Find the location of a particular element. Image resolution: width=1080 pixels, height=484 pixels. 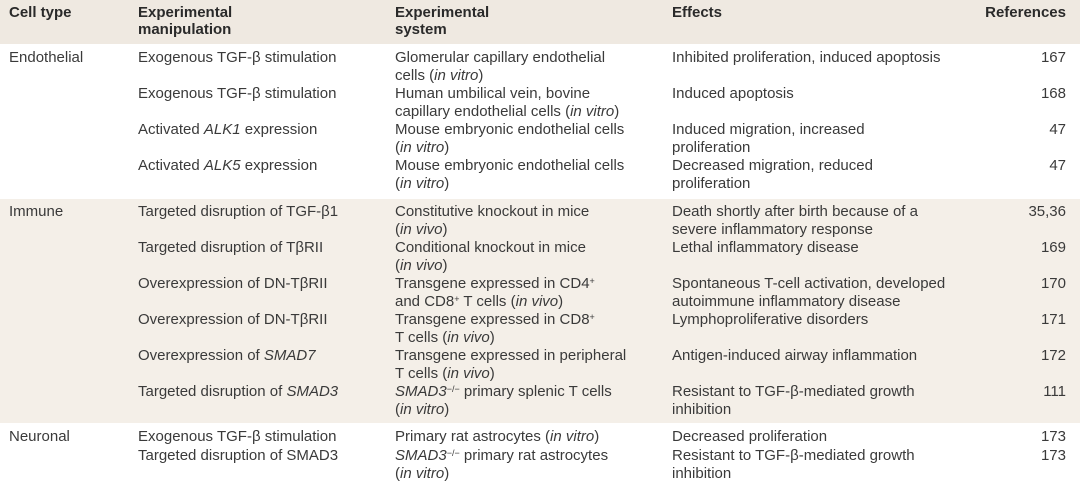

reference-cell: 169 is located at coordinates (1053, 247).